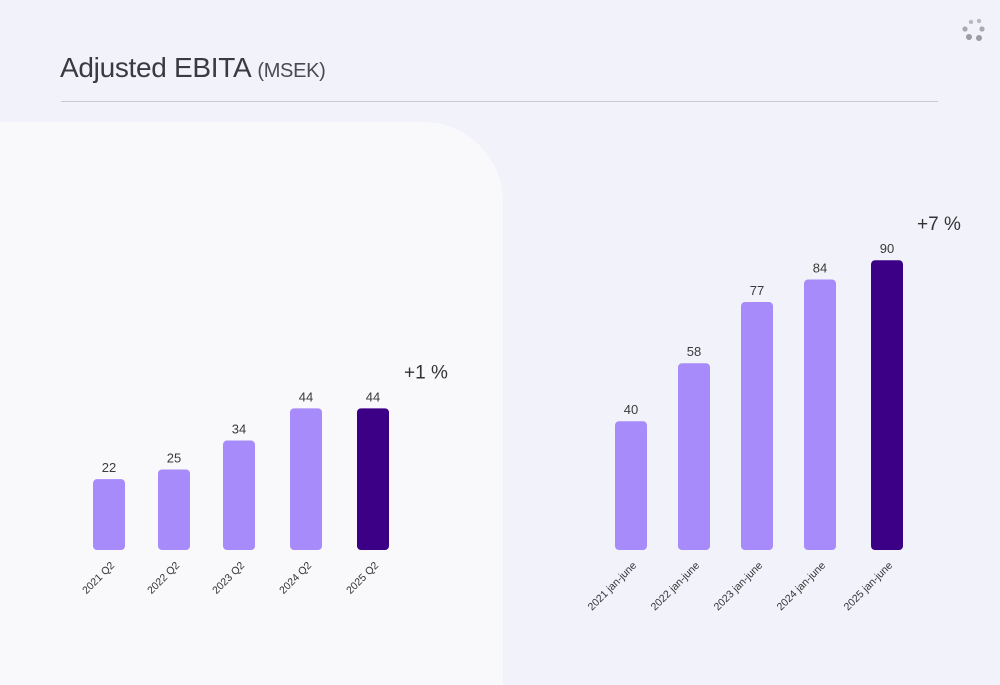 The width and height of the screenshot is (1000, 685). I want to click on halfyear-category-label-5: 2025 jan-june, so click(869, 587).